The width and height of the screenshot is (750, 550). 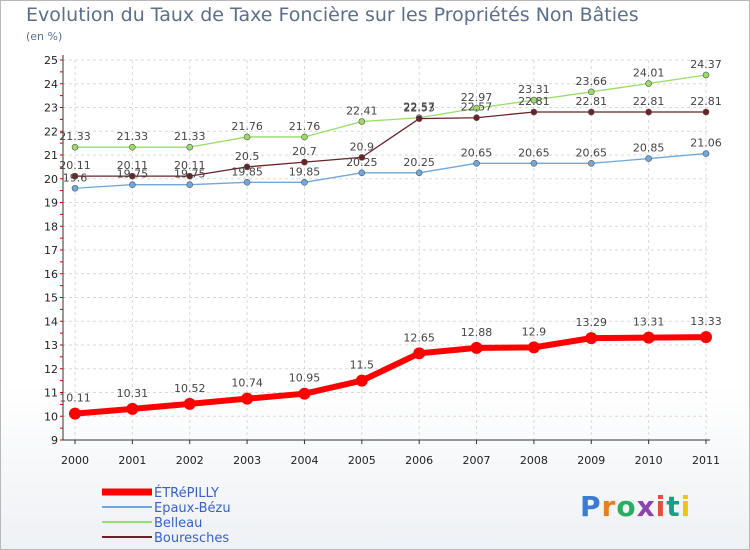 I want to click on data-label: 13.31, so click(x=649, y=322).